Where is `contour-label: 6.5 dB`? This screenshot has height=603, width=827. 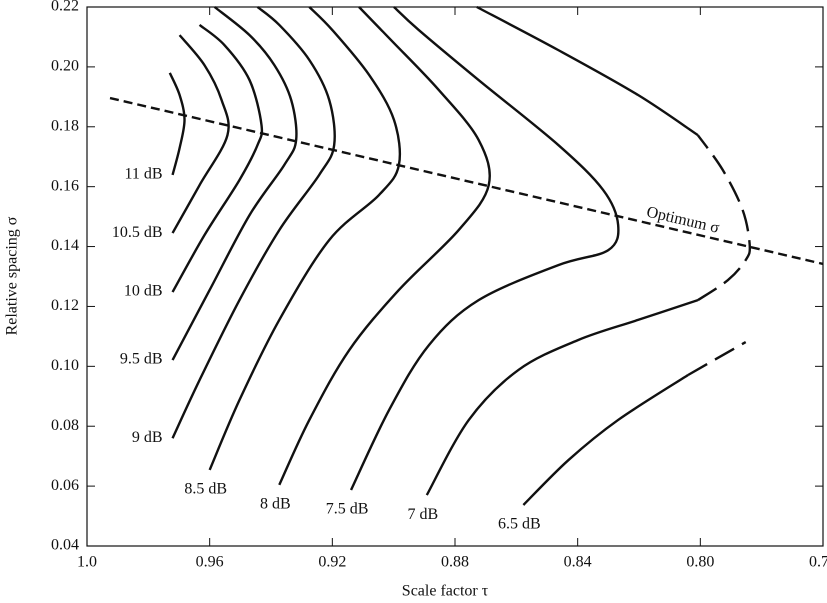
contour-label: 6.5 dB is located at coordinates (519, 524).